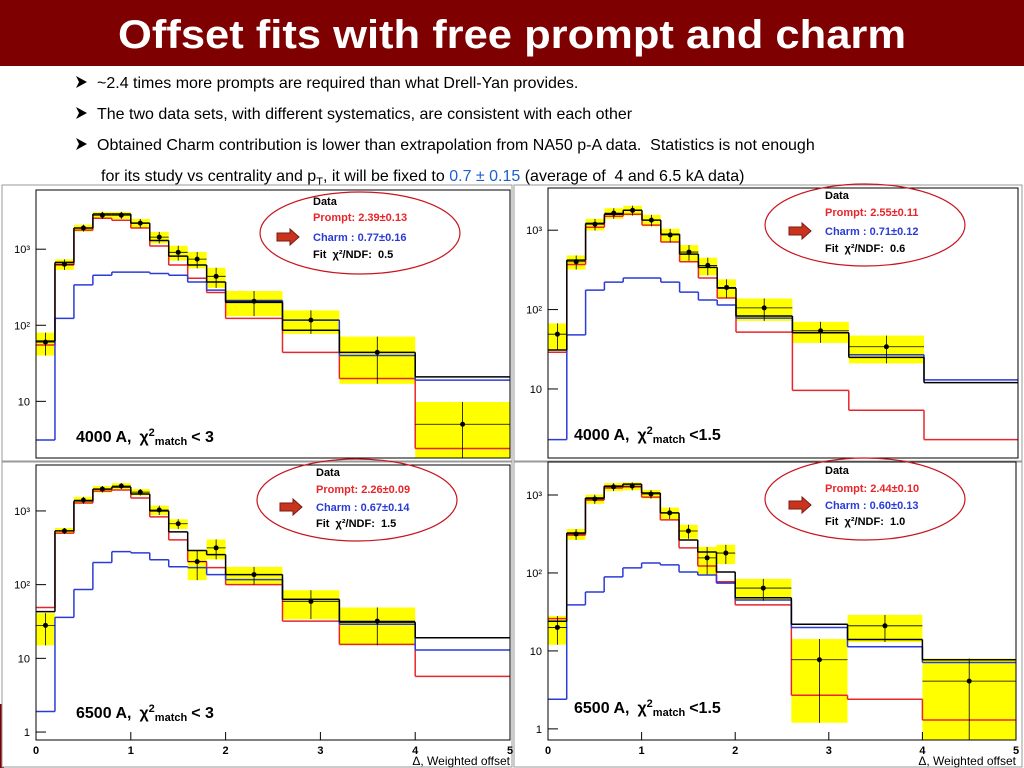 This screenshot has width=1024, height=768. Describe the element at coordinates (363, 490) in the screenshot. I see `legend-entry: Prompt: 2.26±0.09` at that location.